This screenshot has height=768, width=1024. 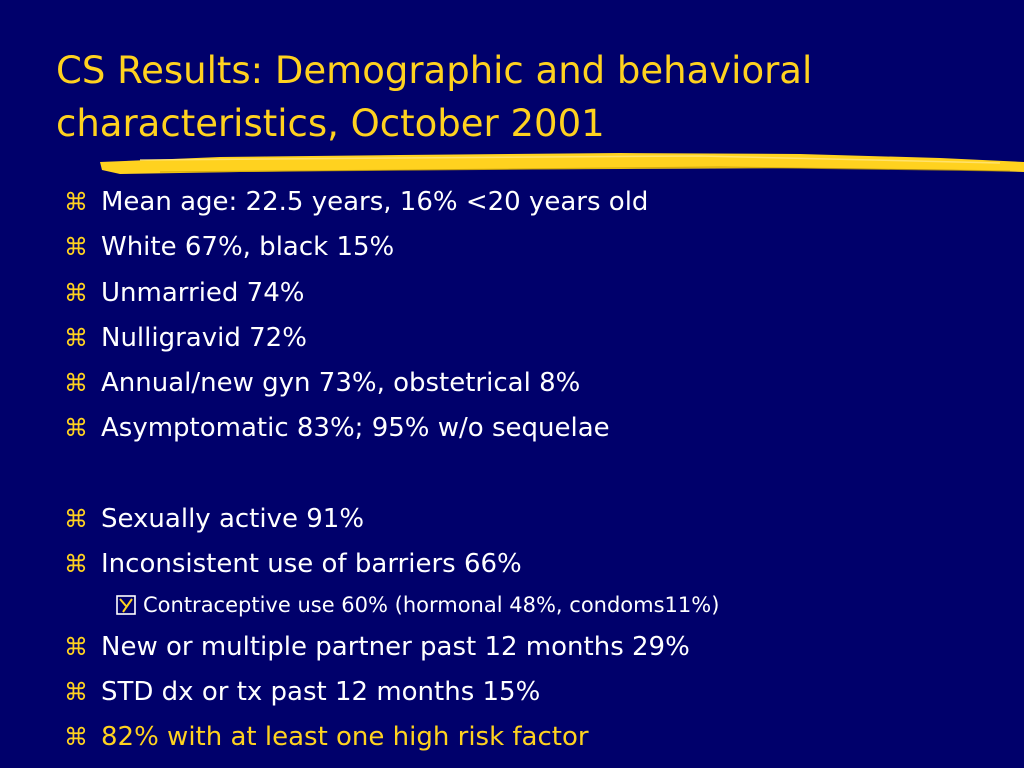 What do you see at coordinates (126, 605) in the screenshot?
I see `checkbox-y-icon` at bounding box center [126, 605].